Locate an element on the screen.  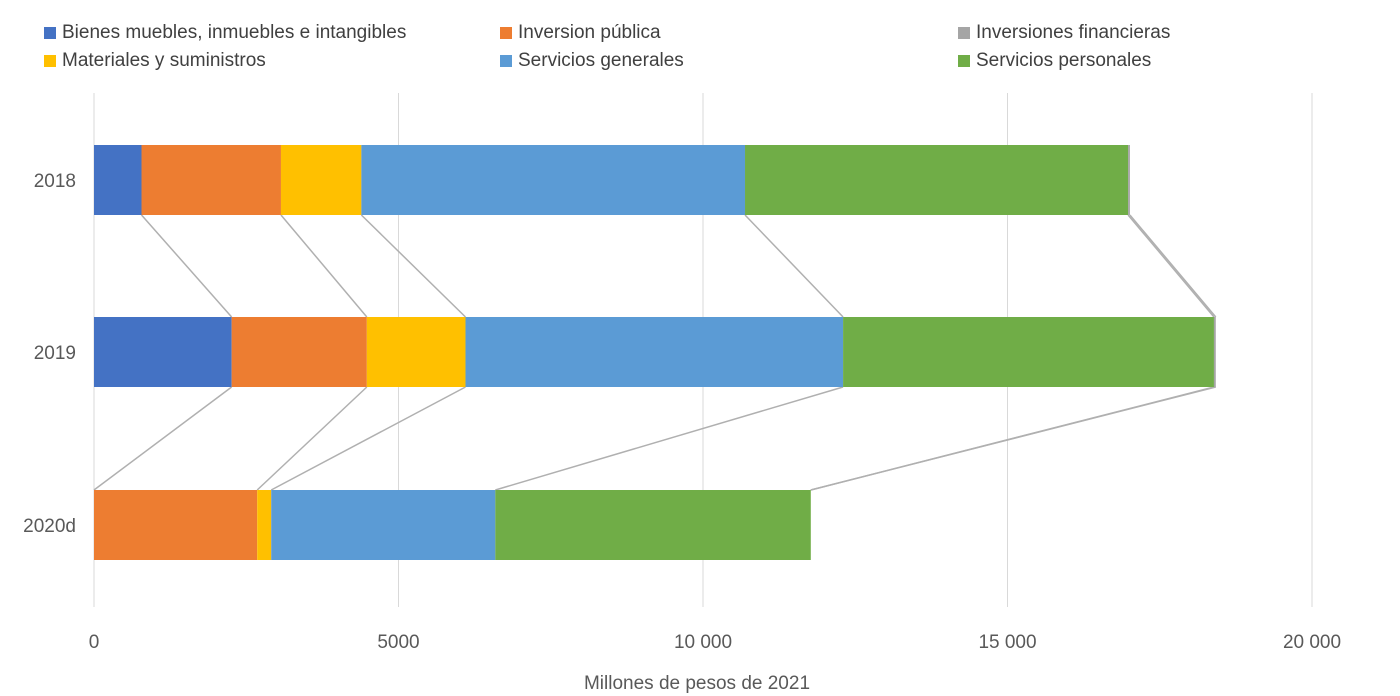
legend-item: Inversiones financieras is located at coordinates (1064, 33).